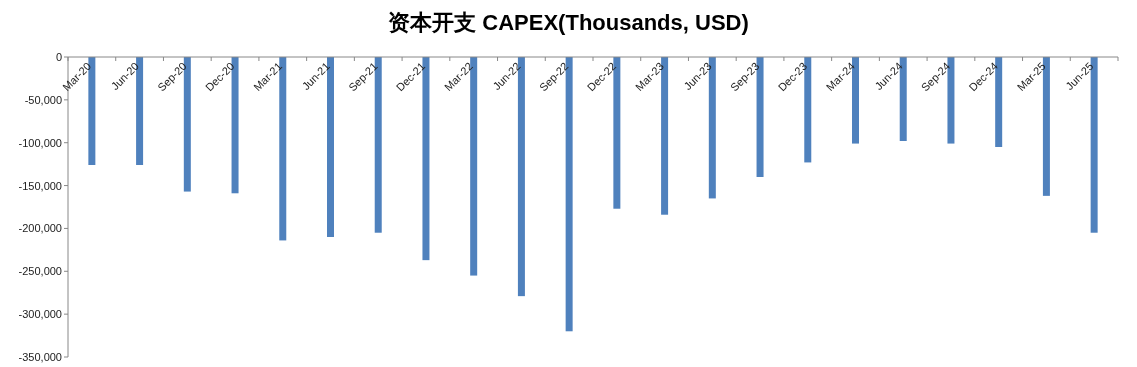  What do you see at coordinates (40, 357) in the screenshot?
I see `y-tick-label: -350,000` at bounding box center [40, 357].